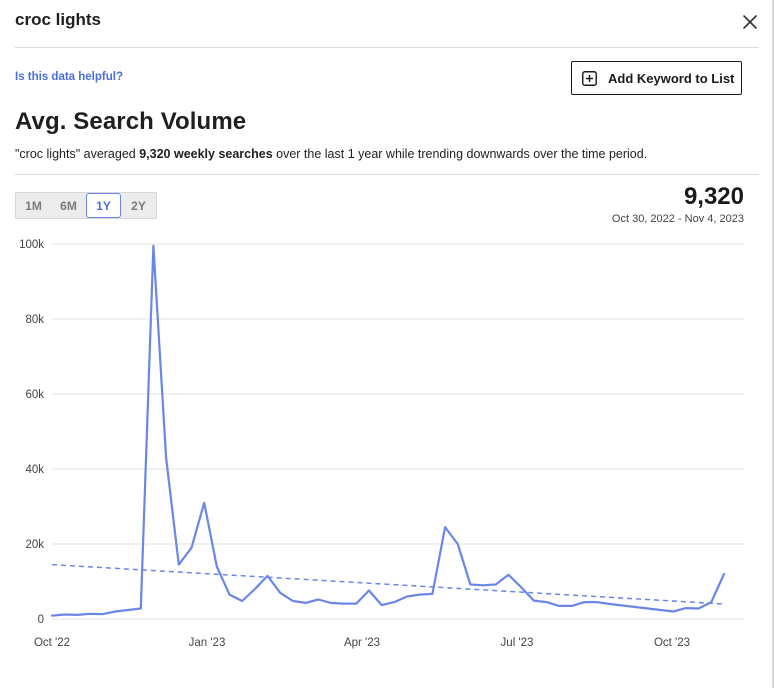  Describe the element at coordinates (362, 643) in the screenshot. I see `x-tick-label: Apr '23` at that location.